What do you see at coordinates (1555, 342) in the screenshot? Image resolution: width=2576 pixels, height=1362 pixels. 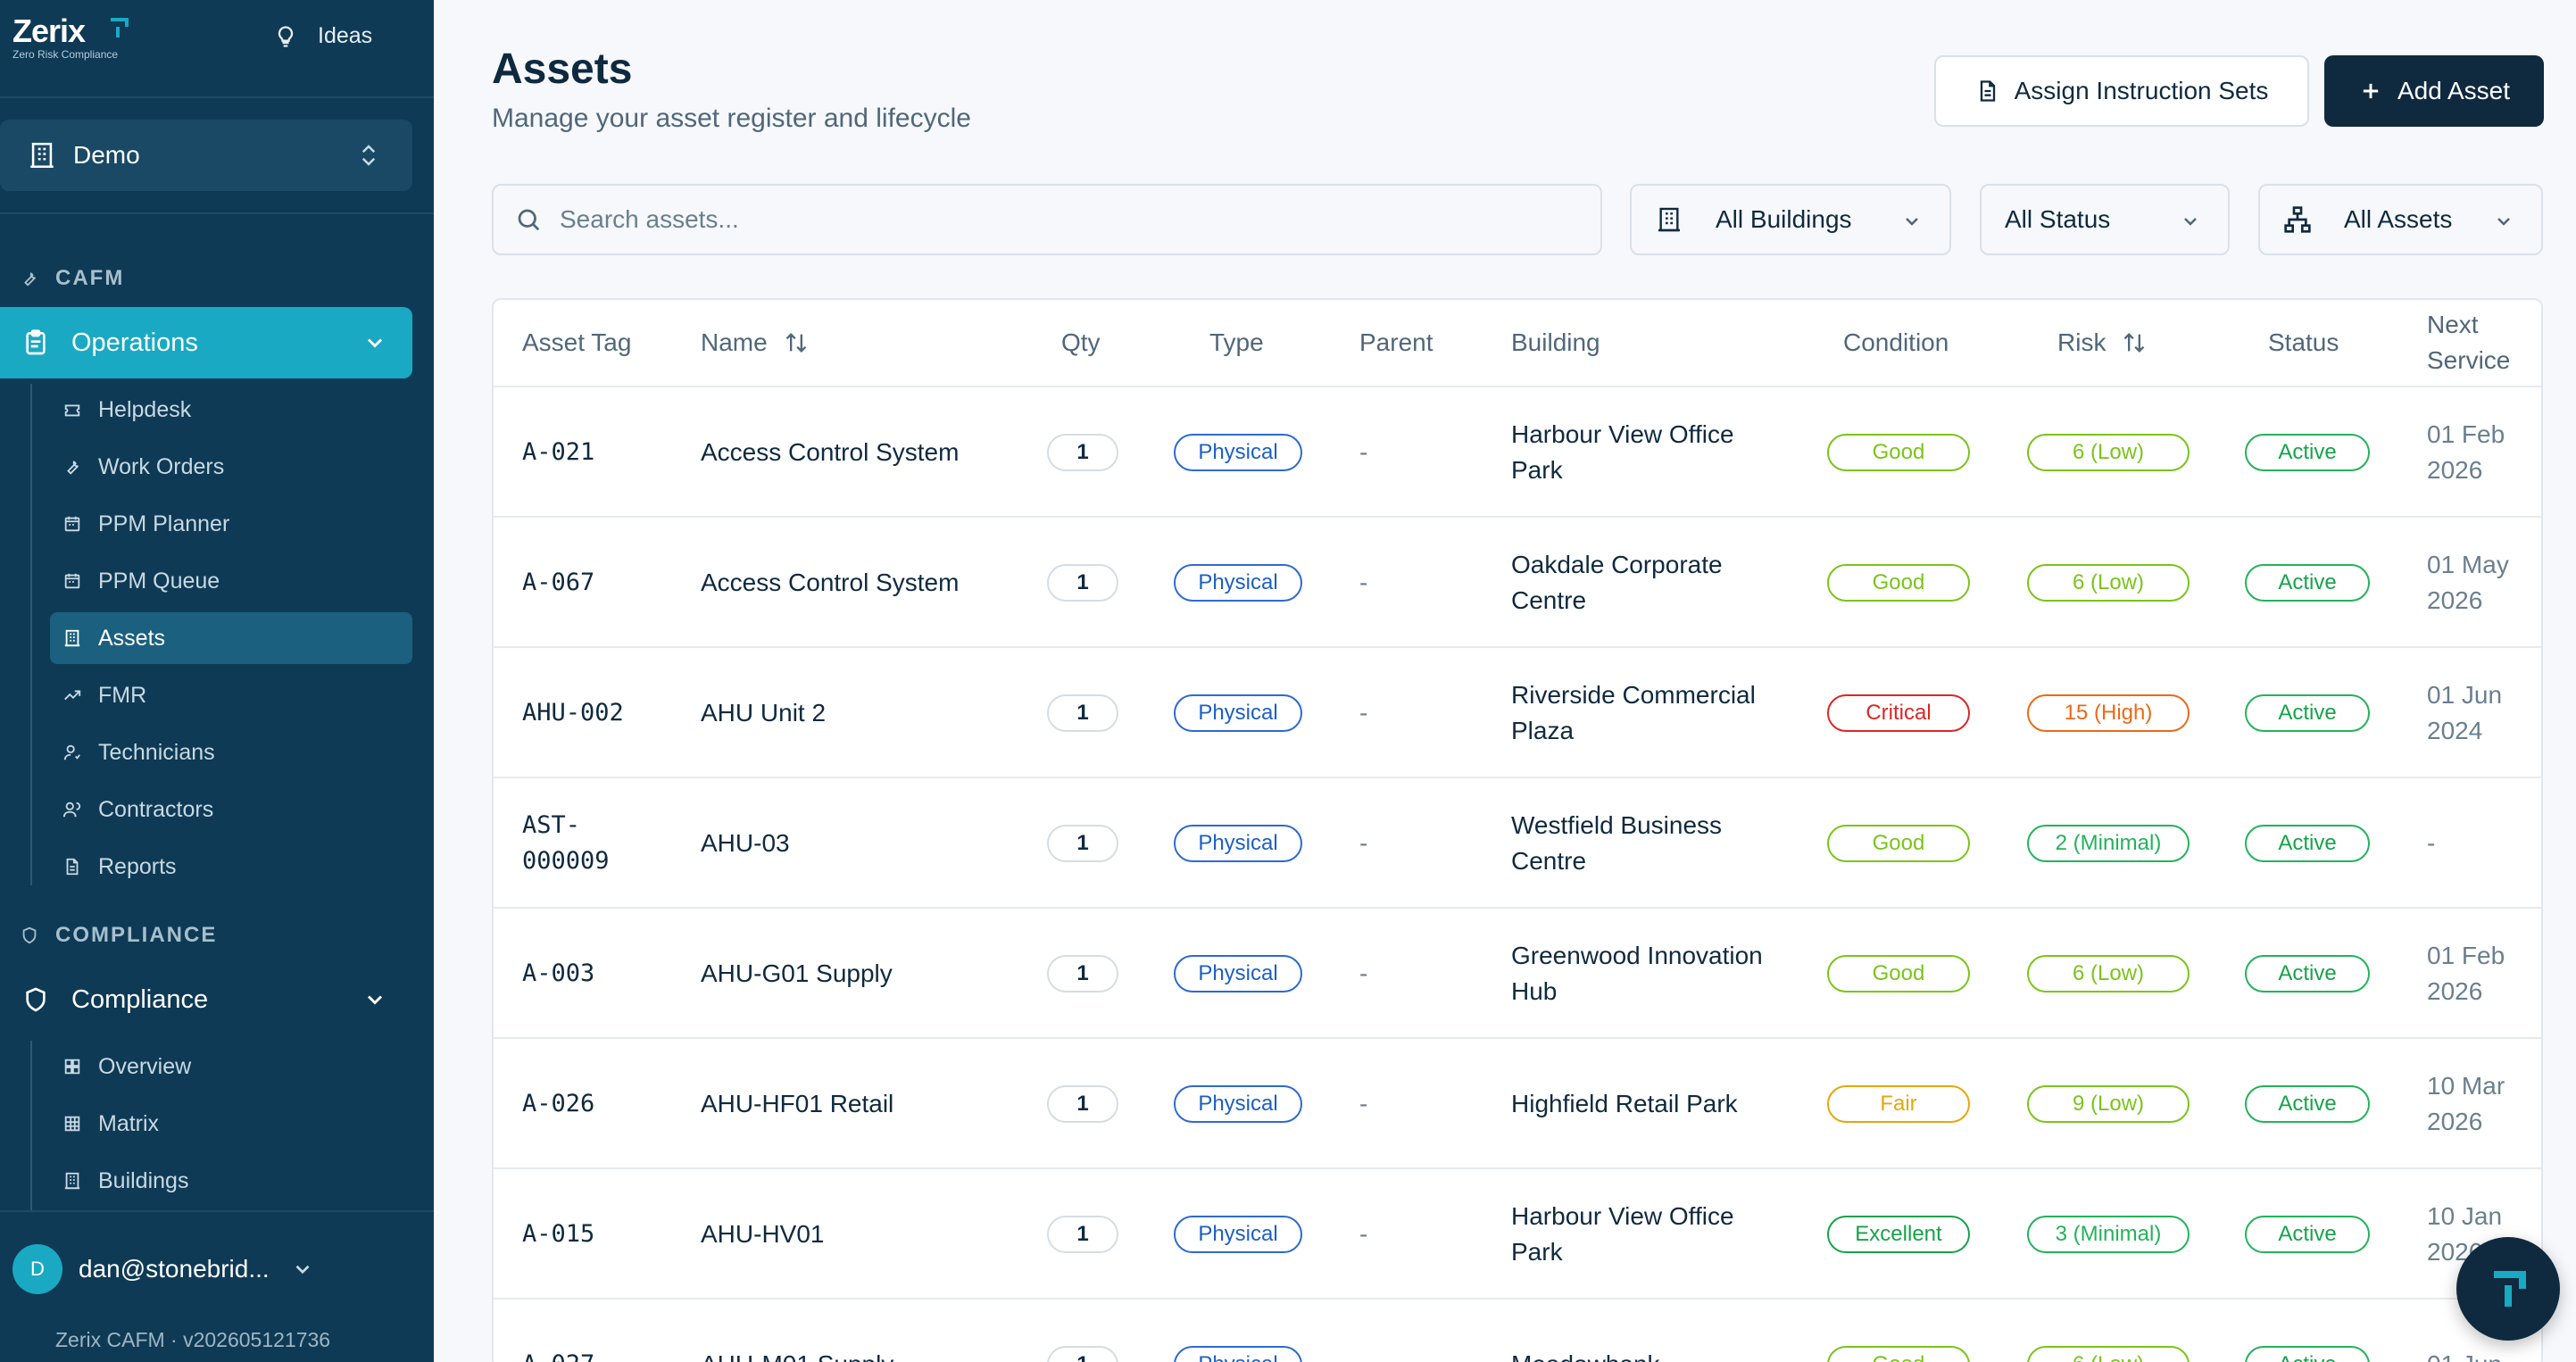 I see `column-header-building: Building` at bounding box center [1555, 342].